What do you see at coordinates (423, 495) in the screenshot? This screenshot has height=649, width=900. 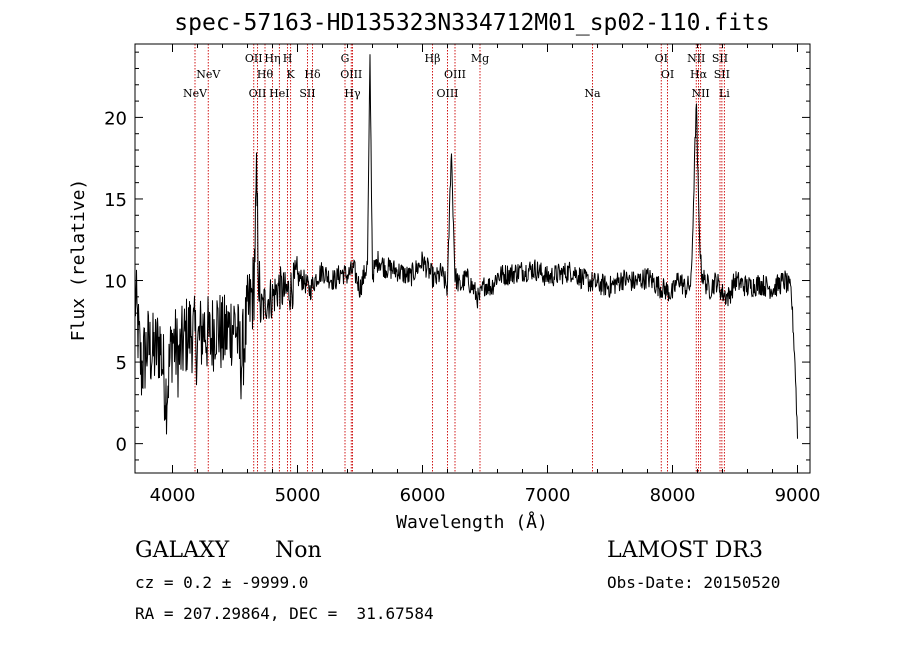 I see `x-tick-label: 6000` at bounding box center [423, 495].